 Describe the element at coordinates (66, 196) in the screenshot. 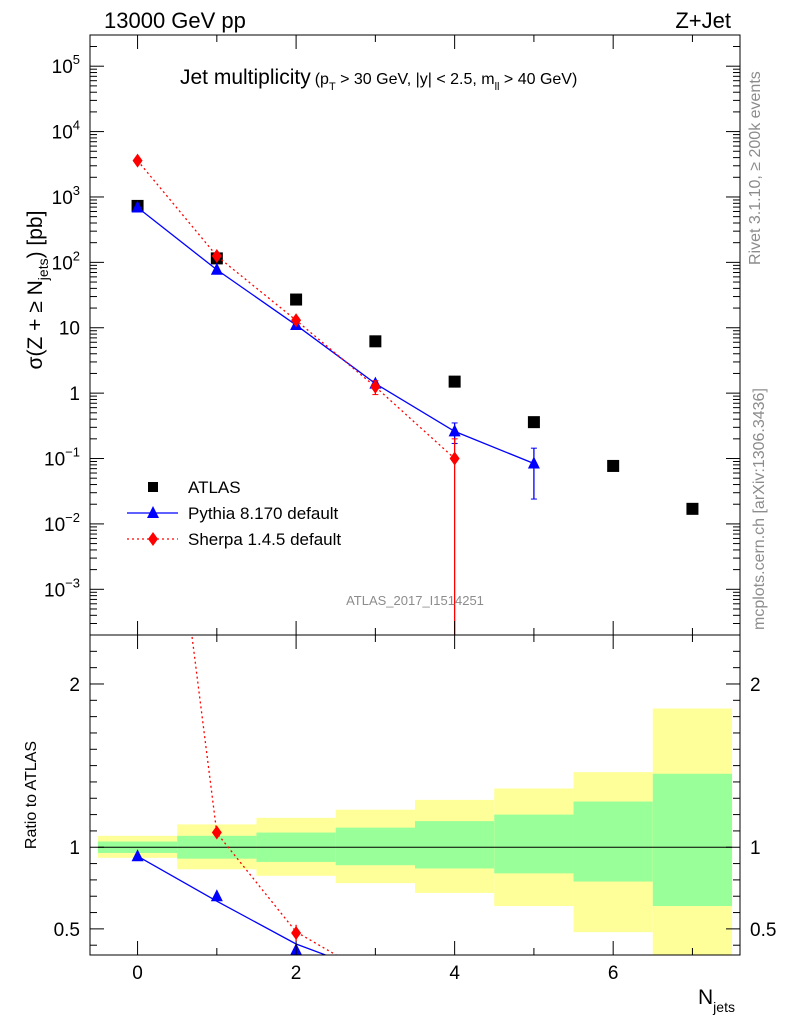

I see `main-y-tick-label: 10³` at that location.